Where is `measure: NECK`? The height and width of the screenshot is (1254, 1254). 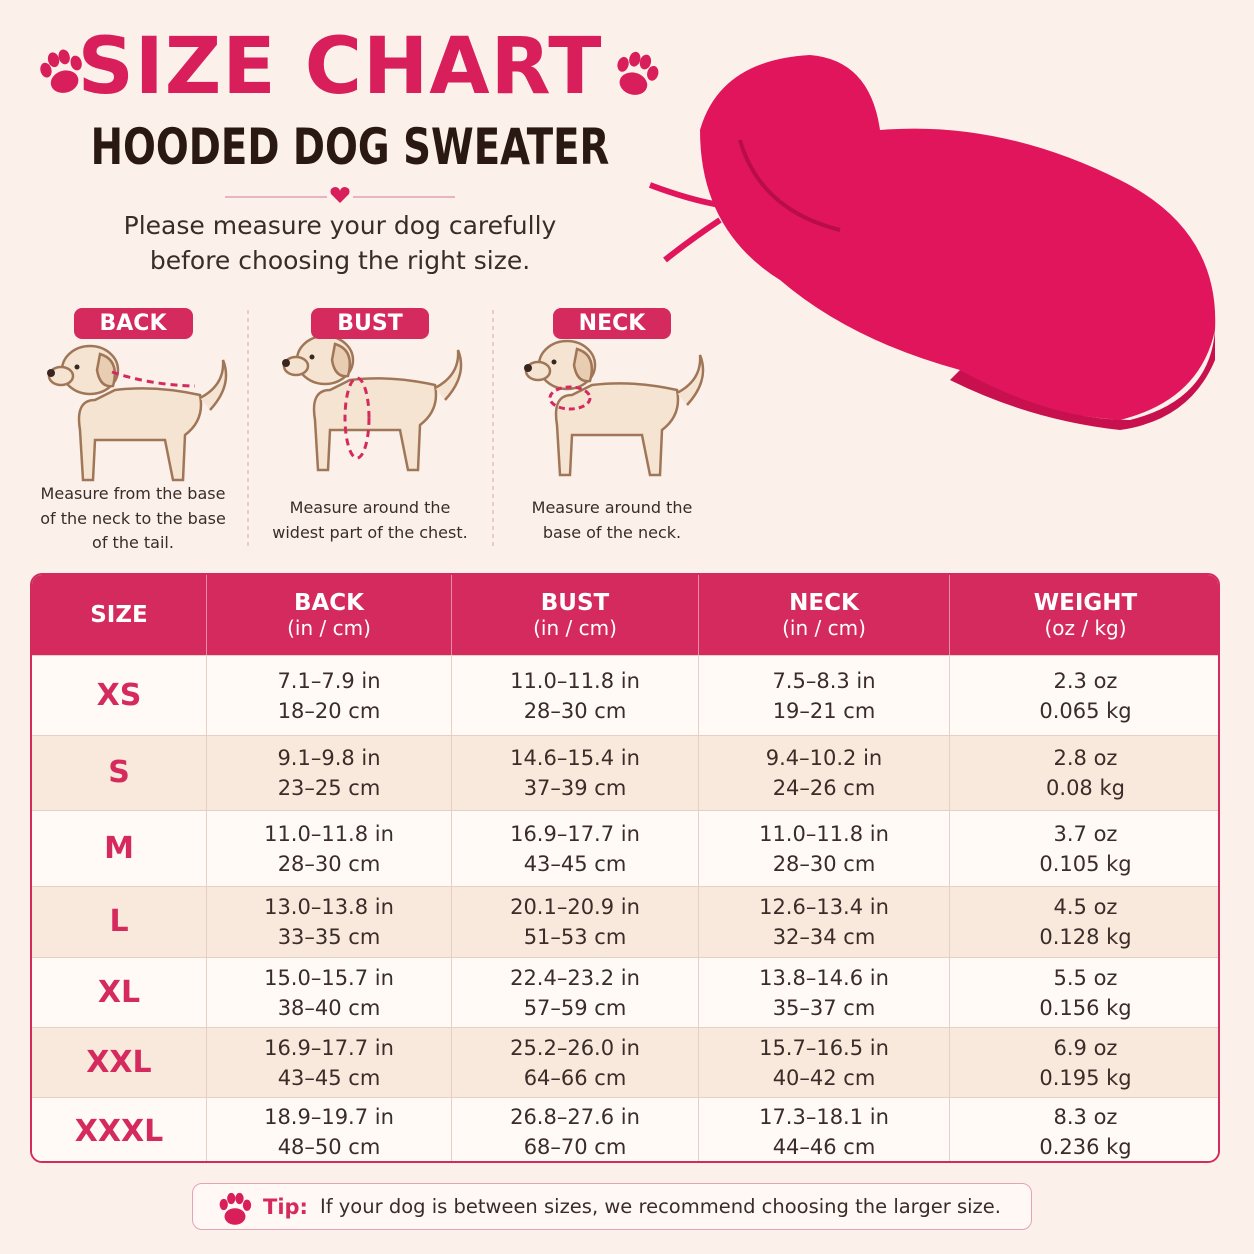 measure: NECK is located at coordinates (612, 323).